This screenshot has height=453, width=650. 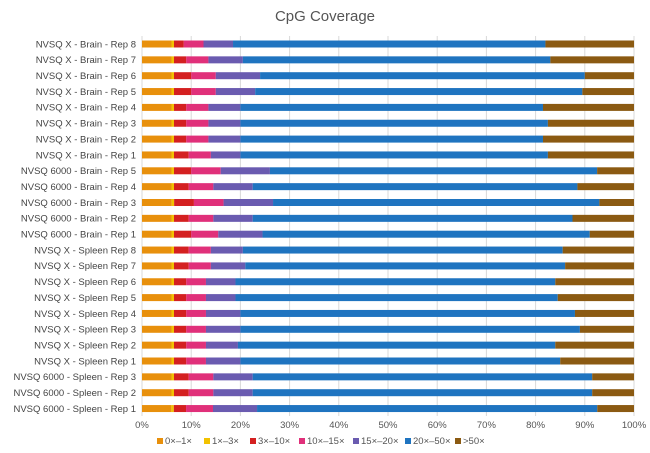 What do you see at coordinates (85, 314) in the screenshot?
I see `category-label: NVSQ X - Spleen Rep 4` at bounding box center [85, 314].